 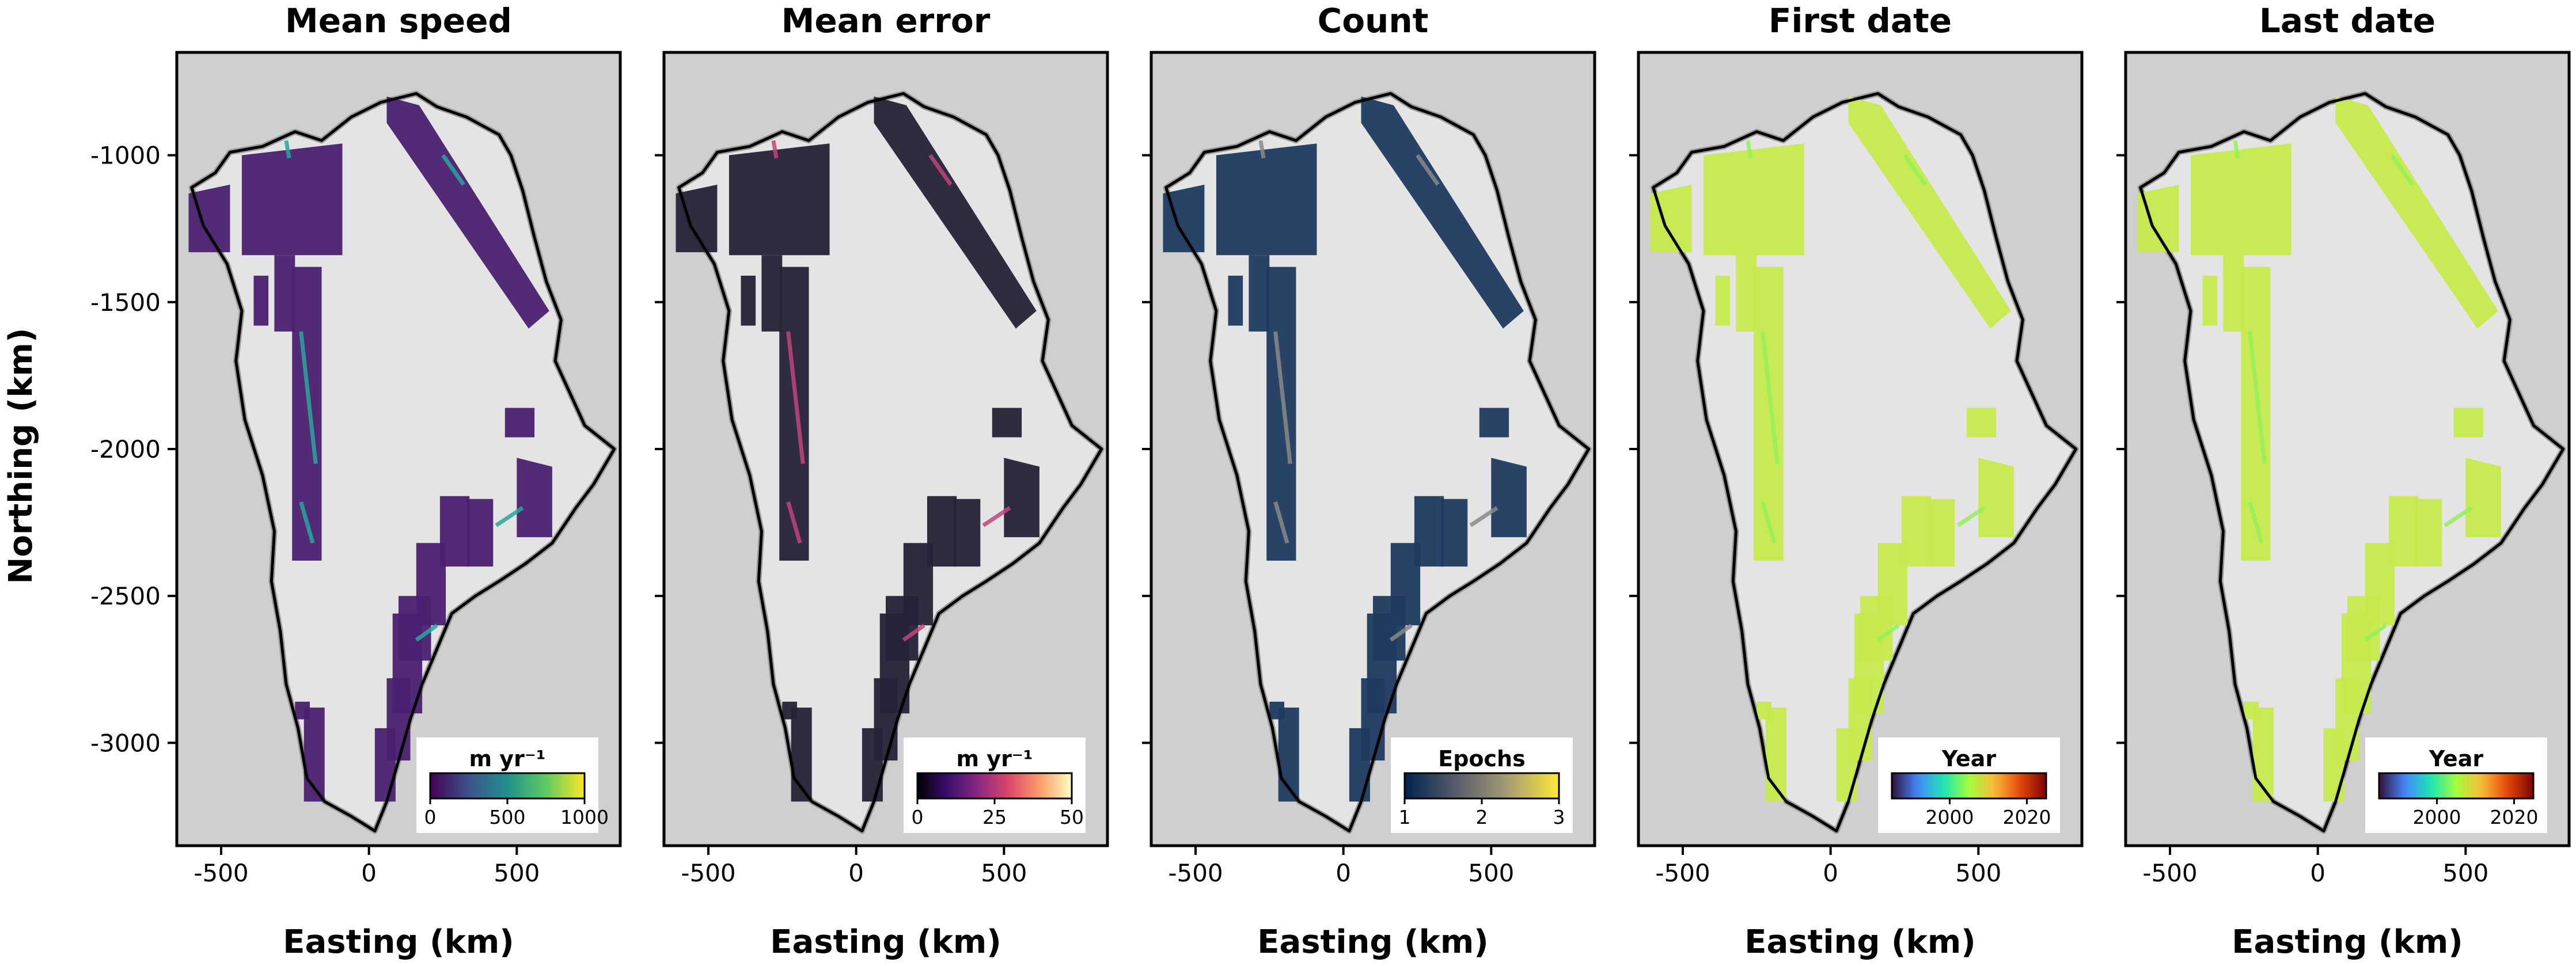 What do you see at coordinates (2169, 873) in the screenshot?
I see `x-tick-label: -500` at bounding box center [2169, 873].